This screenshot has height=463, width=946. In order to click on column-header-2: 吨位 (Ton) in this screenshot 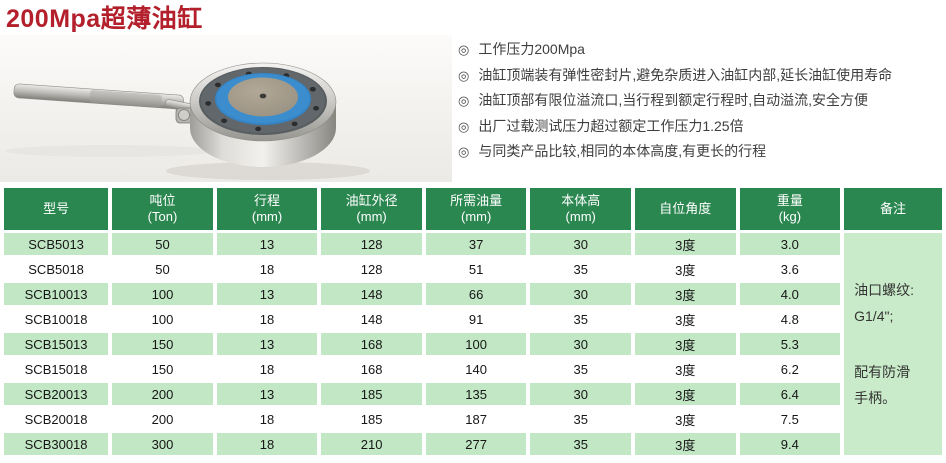, I will do `click(162, 209)`.